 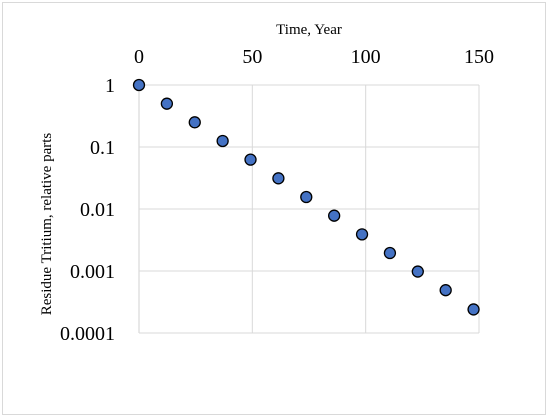 I want to click on x-tick-label: 150, so click(x=479, y=57).